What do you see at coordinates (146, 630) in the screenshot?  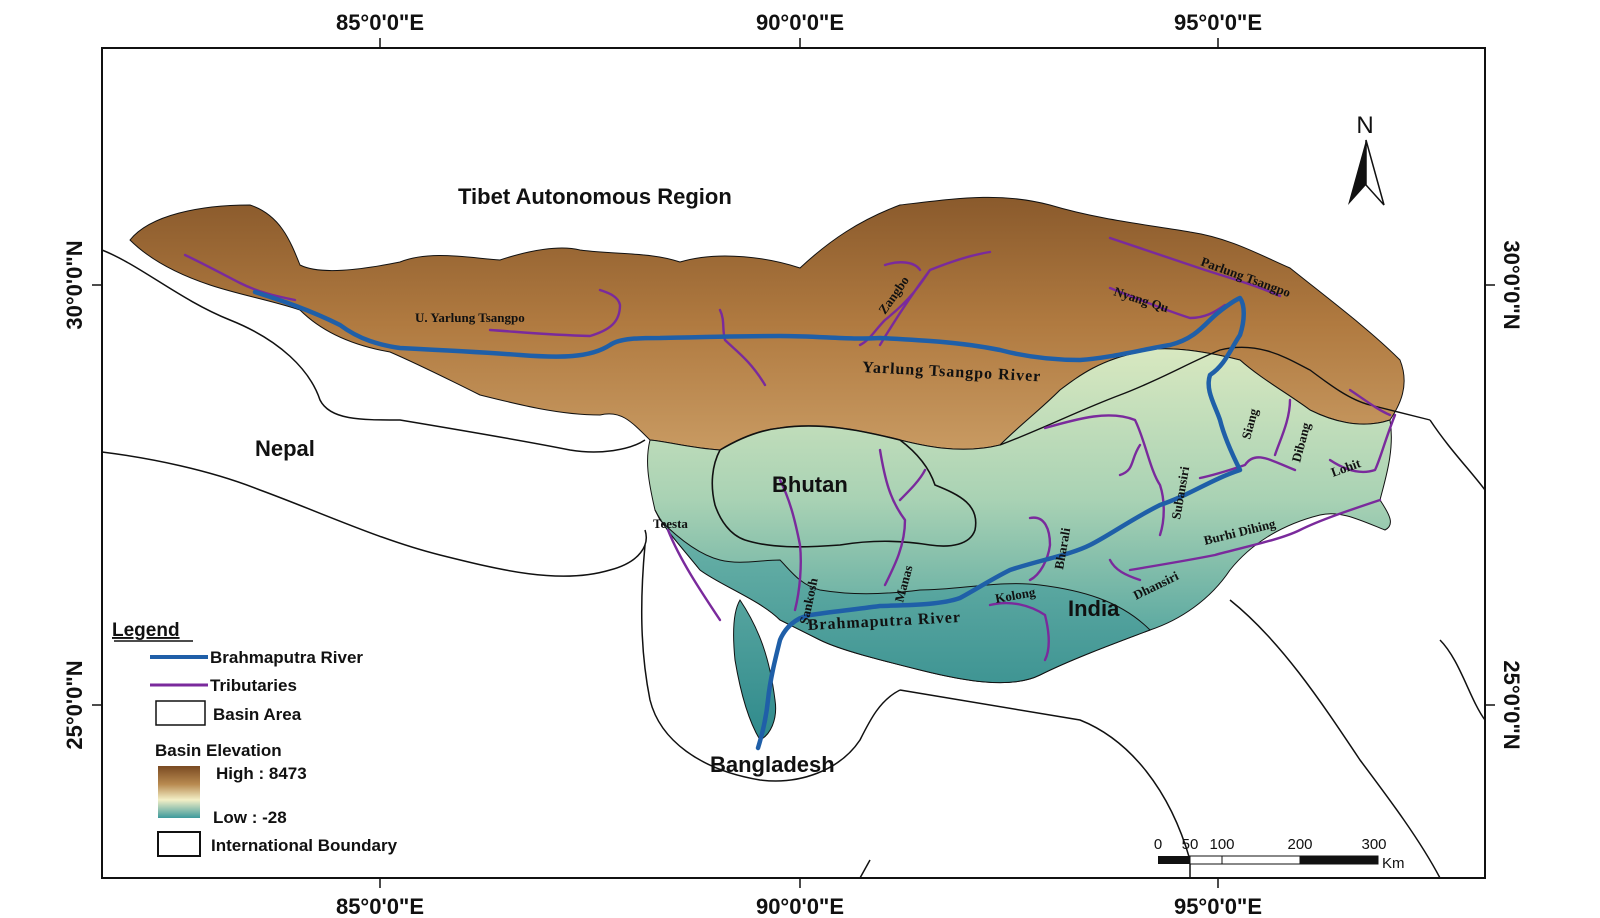 I see `legend-title: Legend` at bounding box center [146, 630].